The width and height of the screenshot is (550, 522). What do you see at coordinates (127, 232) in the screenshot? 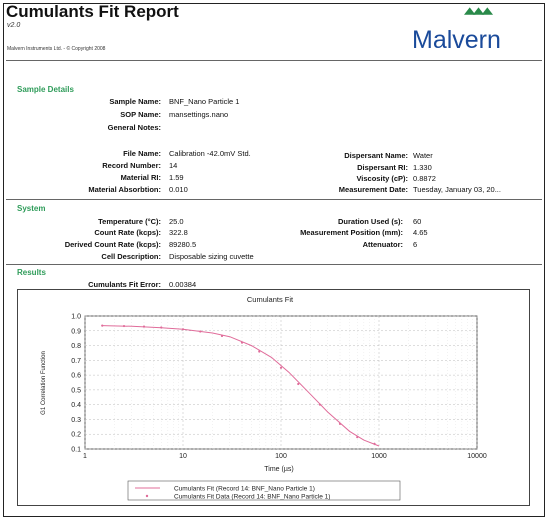
I see `count-rate-label: Count Rate (kcps):` at bounding box center [127, 232].